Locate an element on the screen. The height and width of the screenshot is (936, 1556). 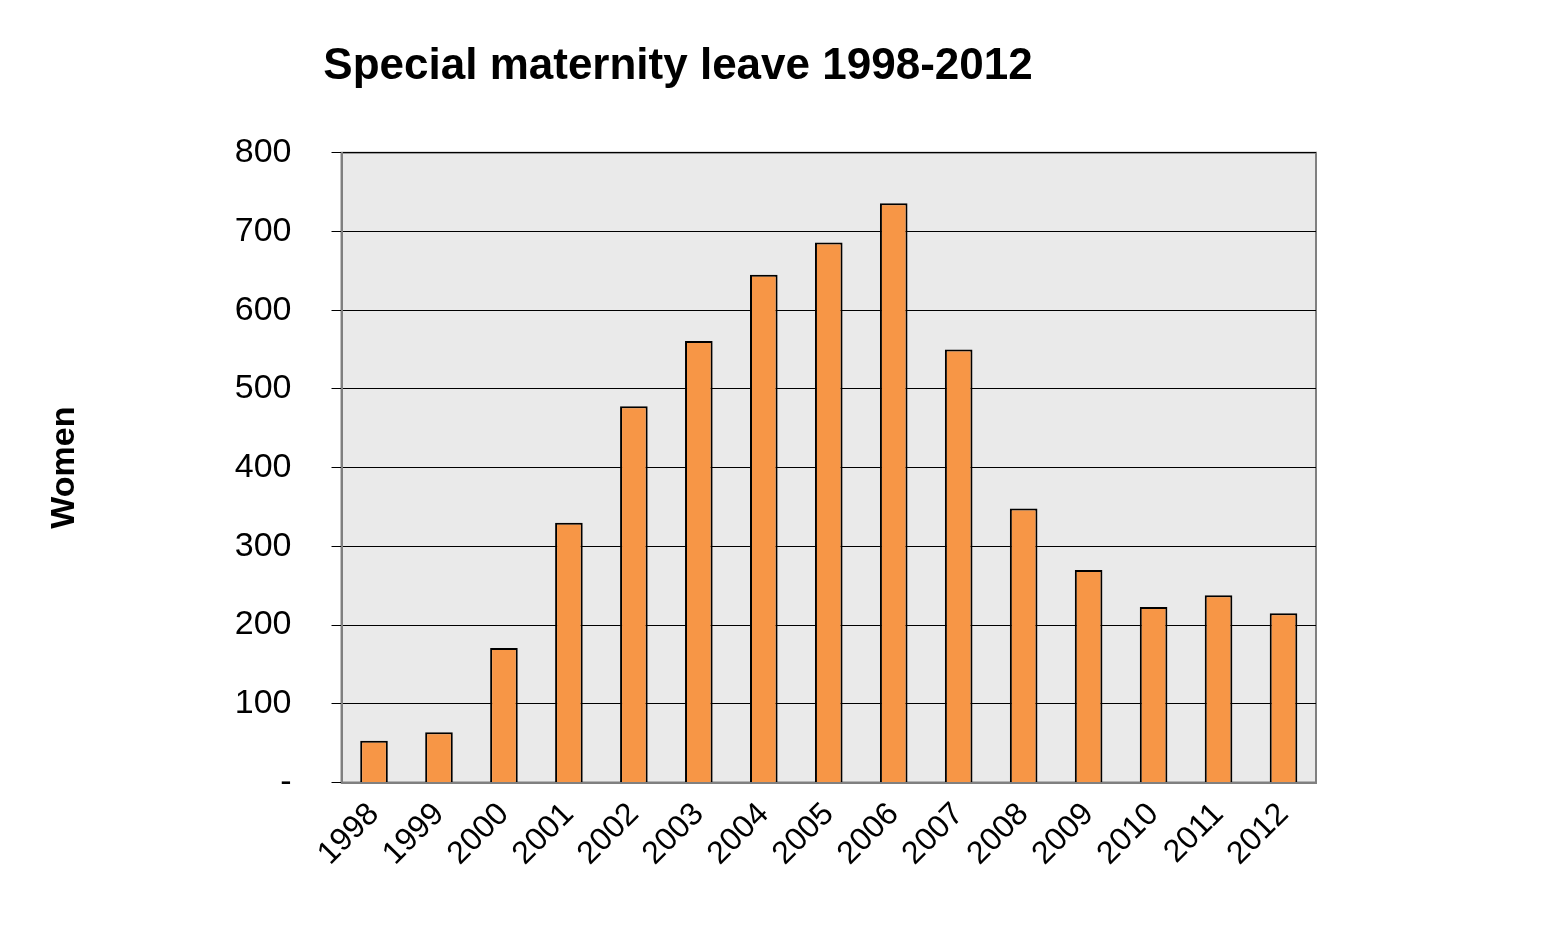
y-tick-label: 200 is located at coordinates (263, 622).